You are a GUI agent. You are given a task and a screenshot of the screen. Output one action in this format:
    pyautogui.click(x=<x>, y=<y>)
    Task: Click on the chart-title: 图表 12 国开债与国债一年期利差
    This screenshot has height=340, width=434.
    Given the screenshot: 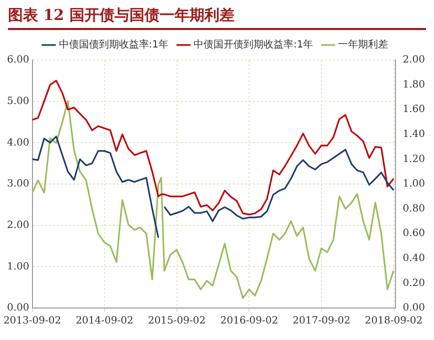 What is the action you would take?
    pyautogui.click(x=217, y=18)
    